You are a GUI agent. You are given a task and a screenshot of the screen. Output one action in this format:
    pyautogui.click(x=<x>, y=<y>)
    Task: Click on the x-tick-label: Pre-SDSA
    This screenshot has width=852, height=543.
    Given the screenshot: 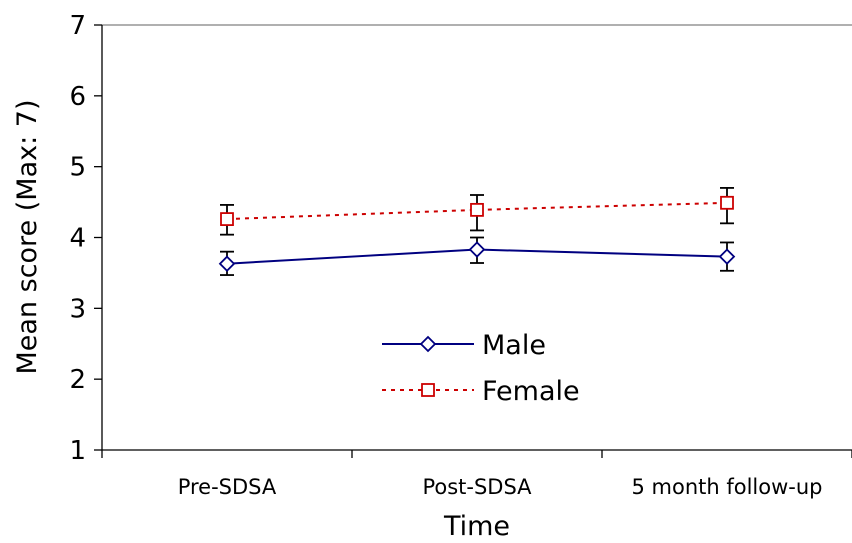 What is the action you would take?
    pyautogui.click(x=227, y=487)
    